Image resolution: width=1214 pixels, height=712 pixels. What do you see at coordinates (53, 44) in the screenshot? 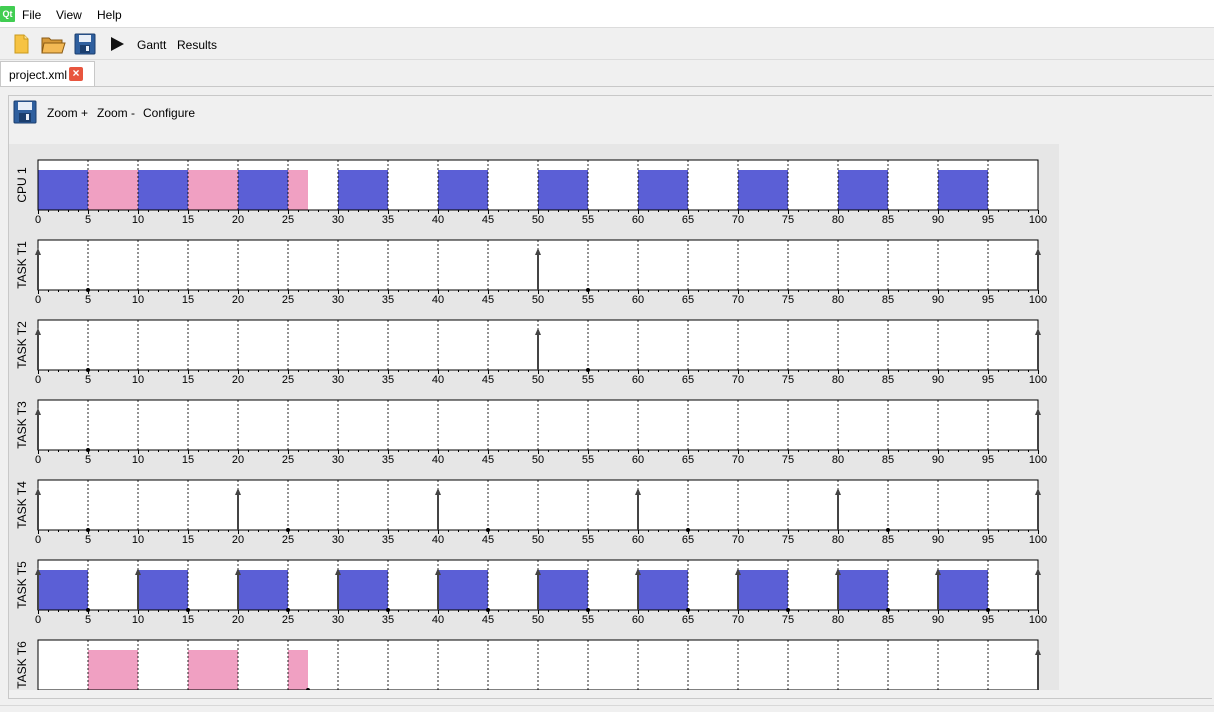
I see `open-folder-icon` at bounding box center [53, 44].